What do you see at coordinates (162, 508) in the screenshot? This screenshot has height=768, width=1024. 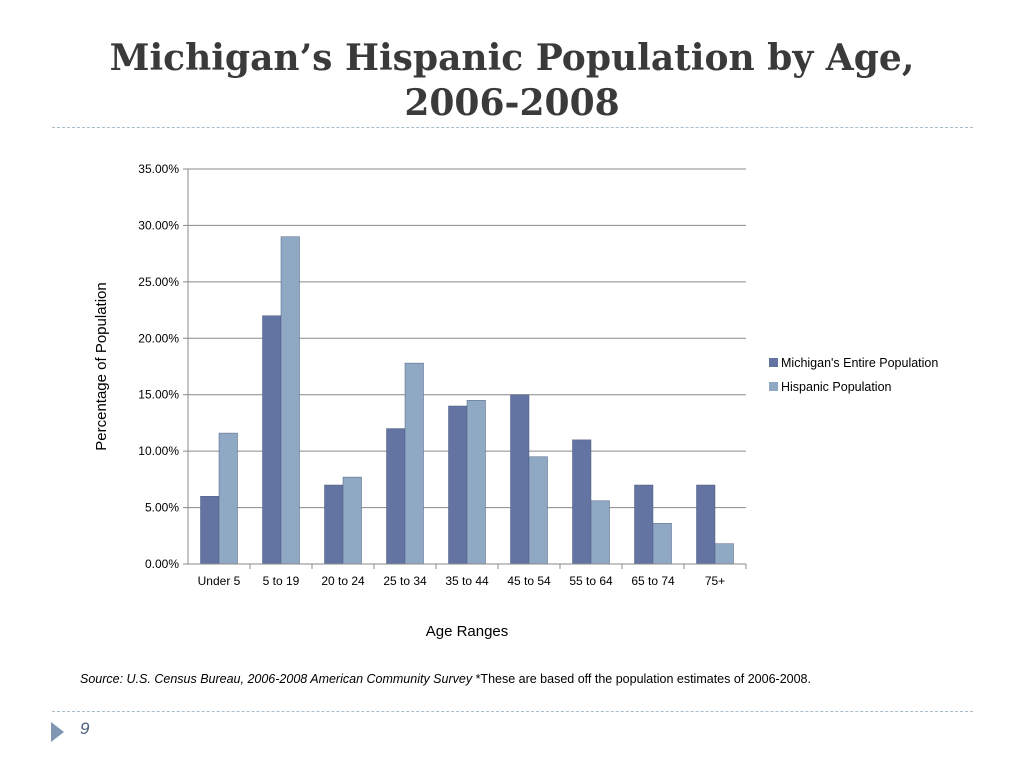 I see `y-tick-label: 5.00%` at bounding box center [162, 508].